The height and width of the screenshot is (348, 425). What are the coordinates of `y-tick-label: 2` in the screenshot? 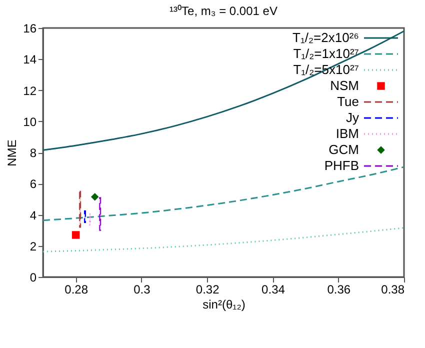 It's located at (33, 246).